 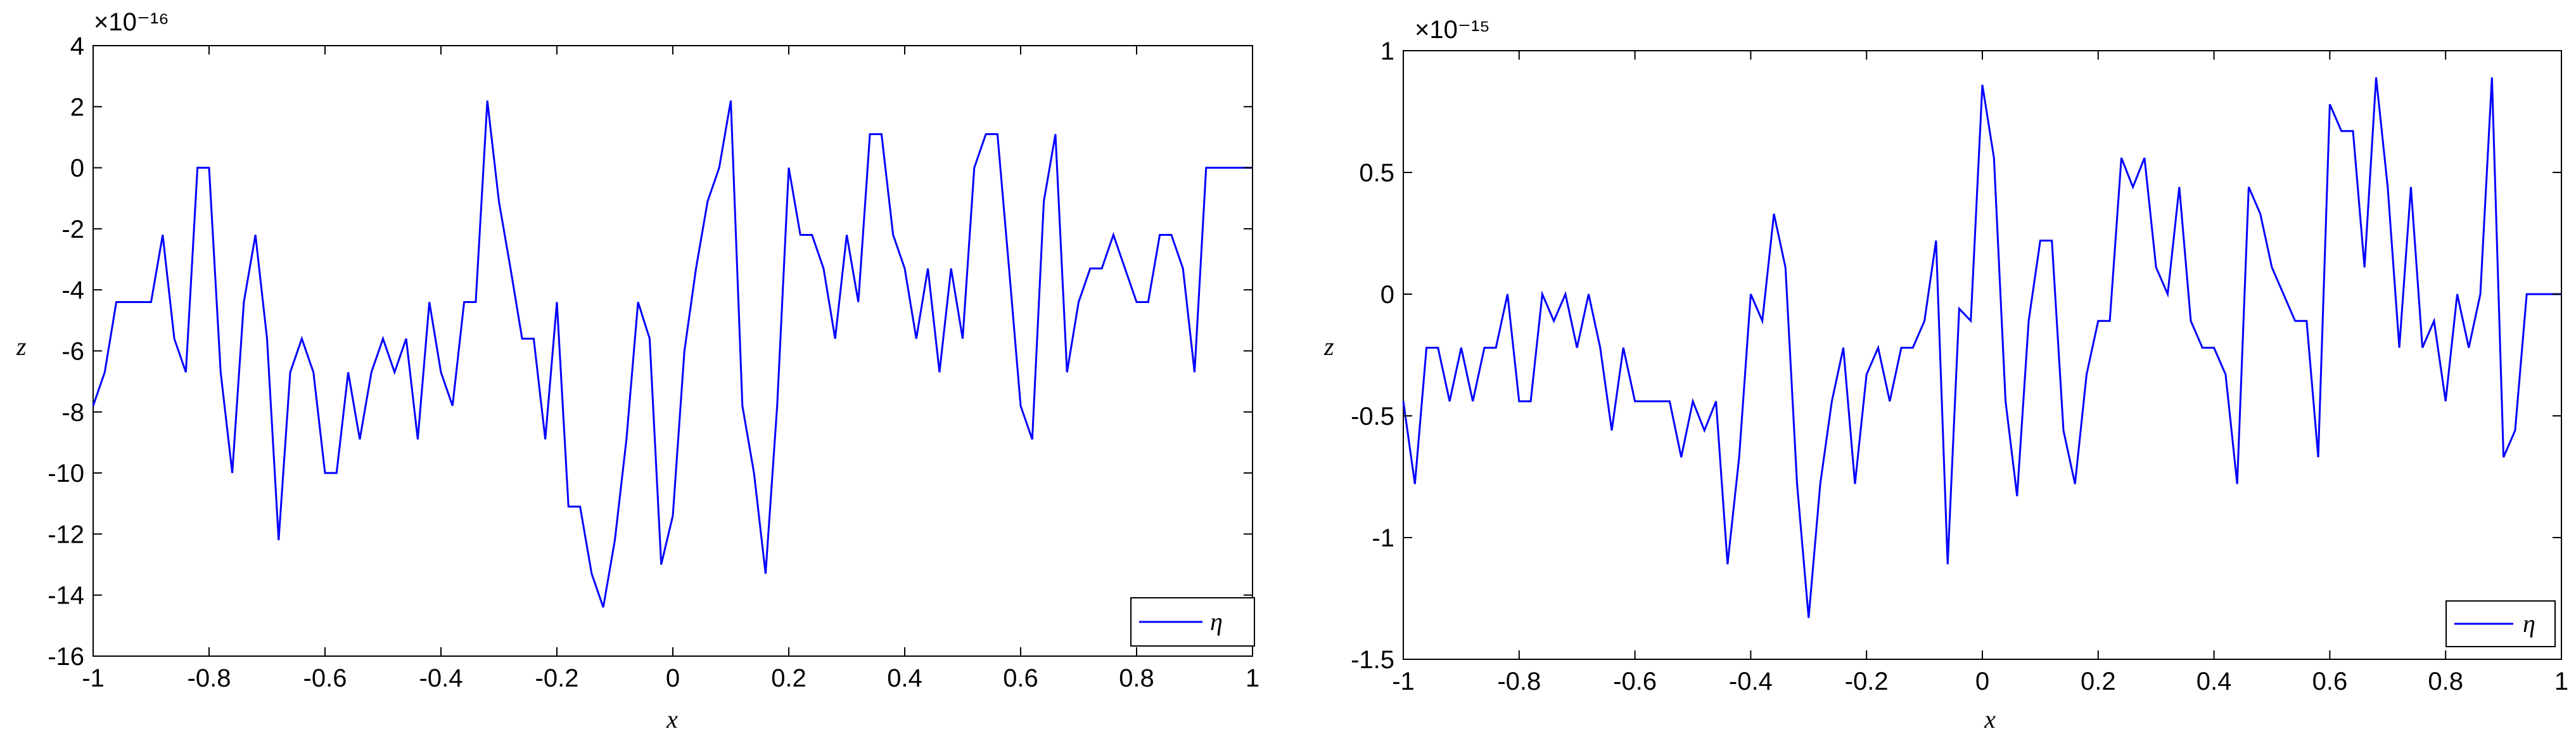 What do you see at coordinates (66, 596) in the screenshot?
I see `y-tick-label: -14` at bounding box center [66, 596].